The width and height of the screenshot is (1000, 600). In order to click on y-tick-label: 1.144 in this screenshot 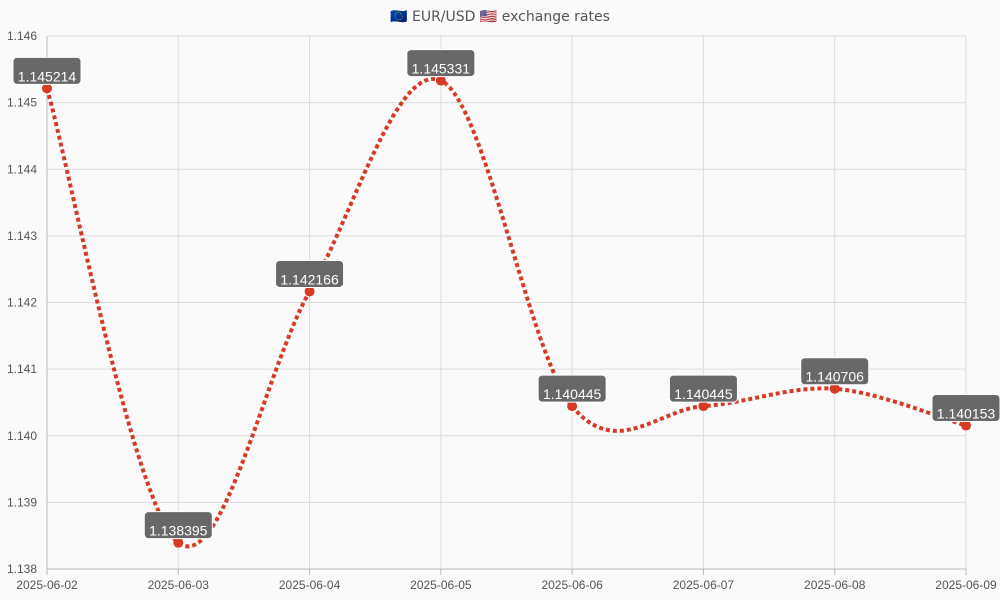, I will do `click(22, 169)`.